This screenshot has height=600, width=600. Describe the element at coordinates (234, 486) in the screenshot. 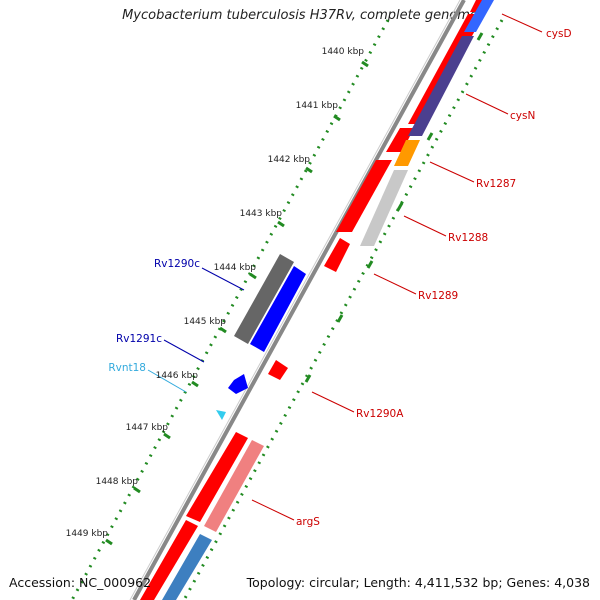

I see `feature-argS-secondary` at that location.